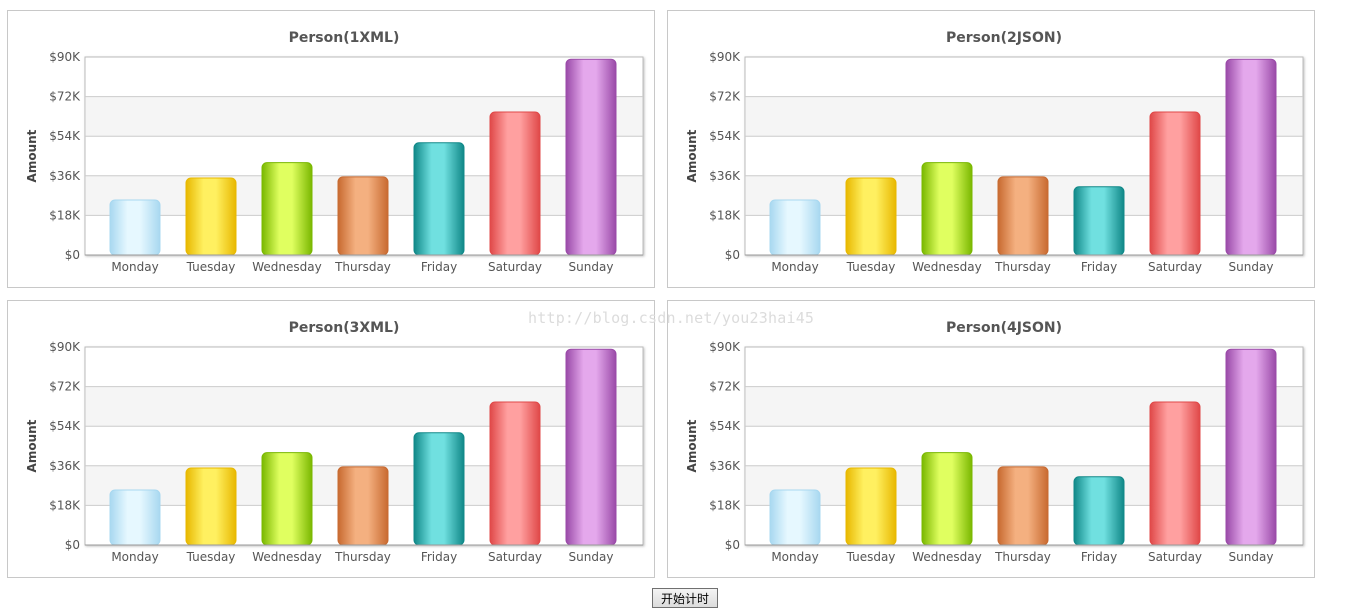  I want to click on chart-title: Person(4JSON), so click(1004, 328).